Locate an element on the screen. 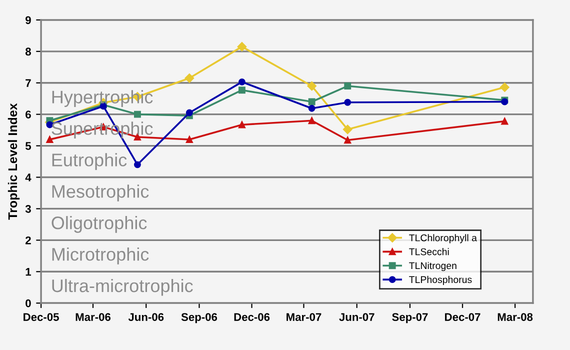 This screenshot has height=350, width=570. y-tick-label: 6 is located at coordinates (28, 114).